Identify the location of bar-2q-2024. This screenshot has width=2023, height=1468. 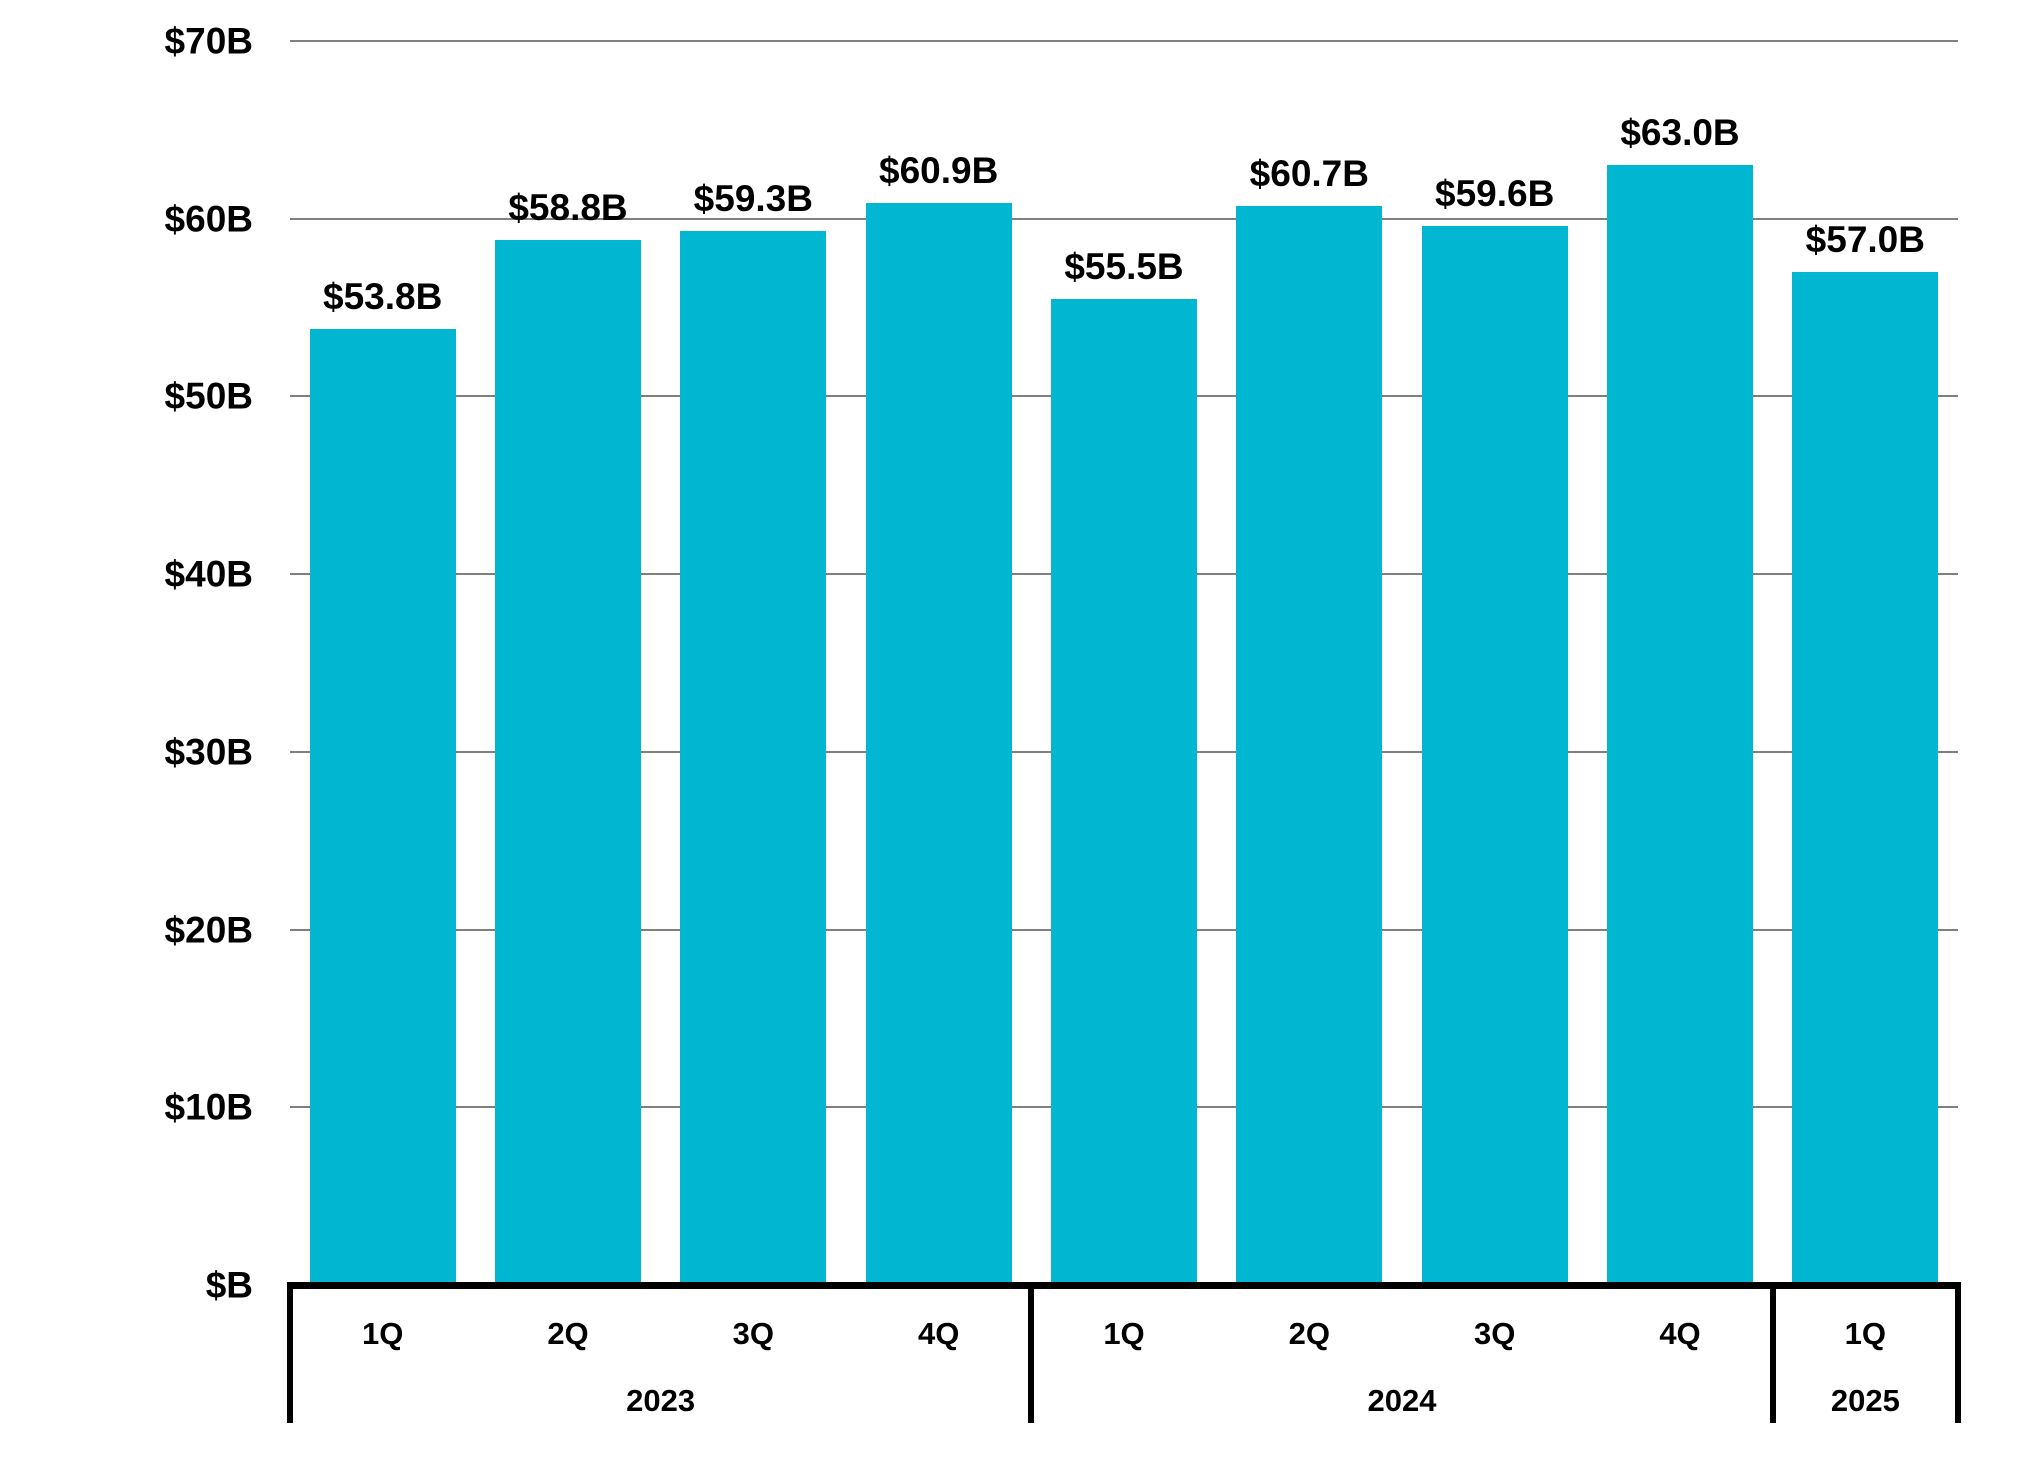
(1309, 745).